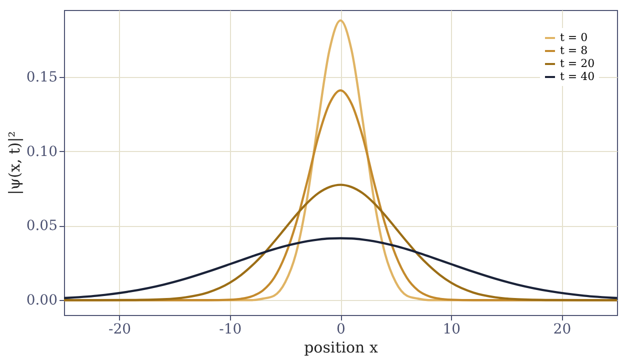 This screenshot has width=627, height=361. Describe the element at coordinates (562, 330) in the screenshot. I see `x-tick-label: 20` at that location.